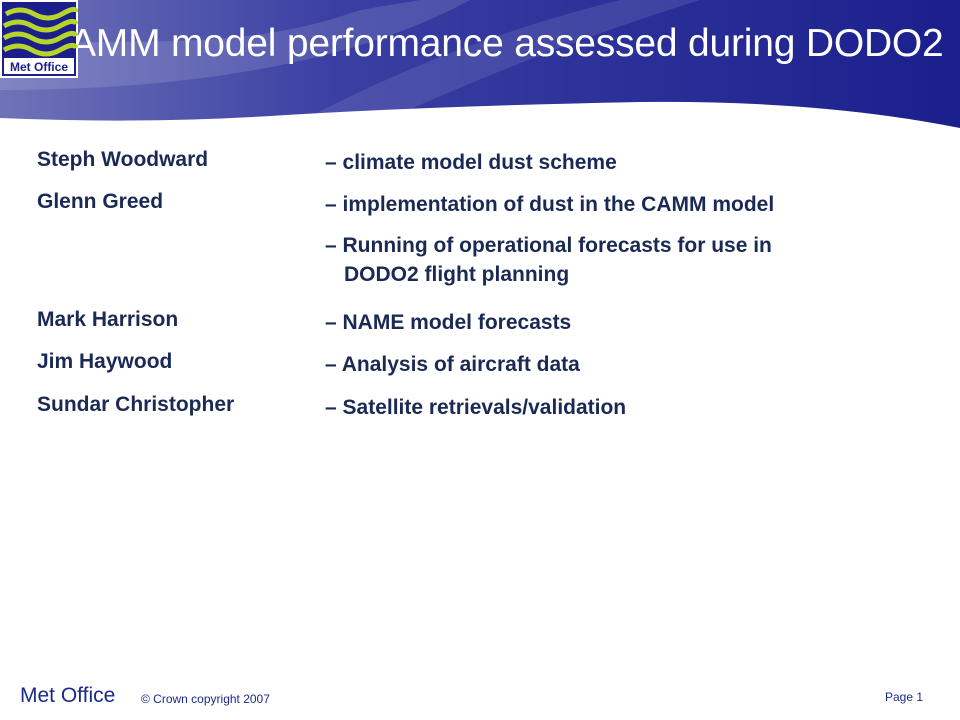 This screenshot has height=720, width=960. Describe the element at coordinates (39, 67) in the screenshot. I see `logo-text: Met Office` at that location.